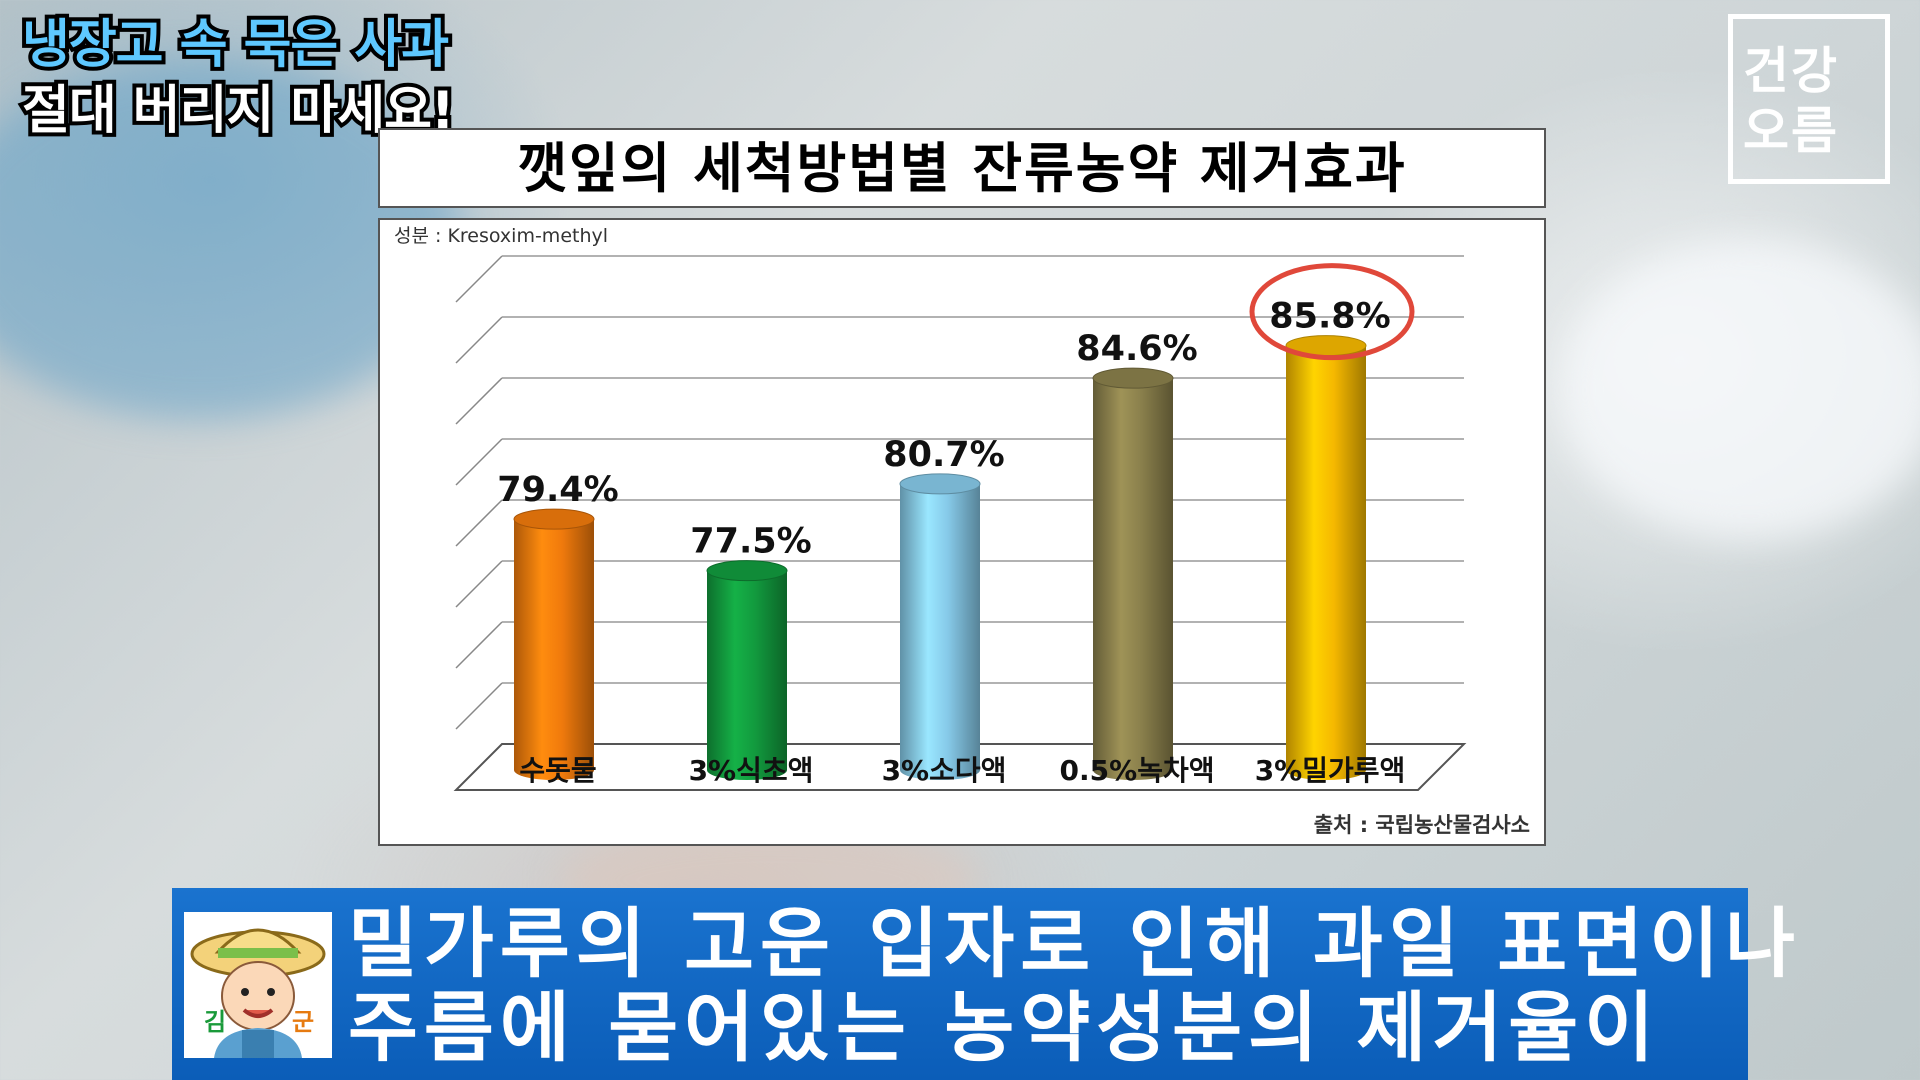  I want to click on data-label: 79.4%, so click(557, 490).